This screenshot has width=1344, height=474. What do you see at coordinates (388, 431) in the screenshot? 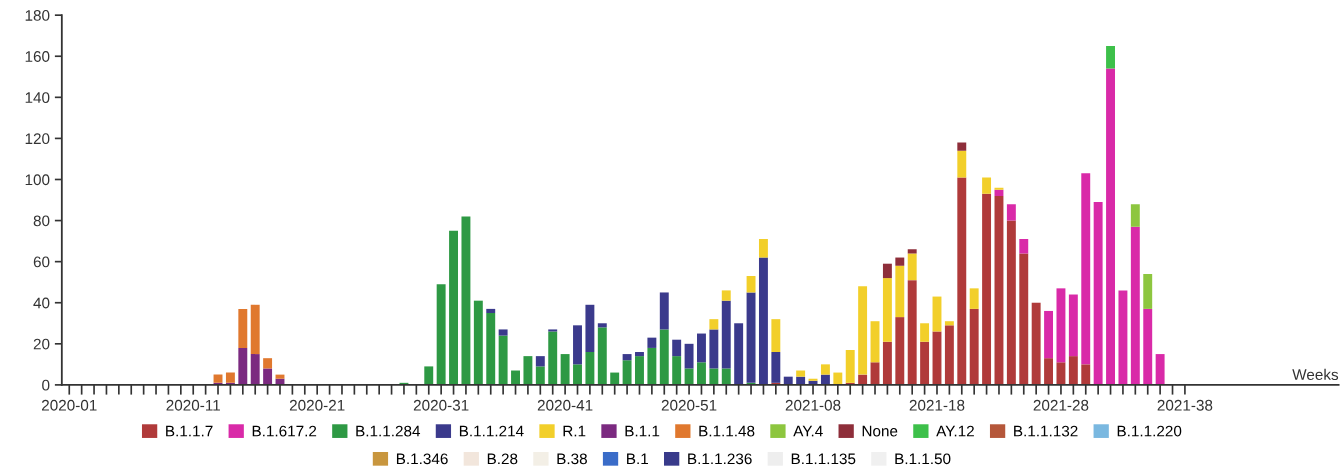
I see `legend-label: B.1.1.284` at bounding box center [388, 431].